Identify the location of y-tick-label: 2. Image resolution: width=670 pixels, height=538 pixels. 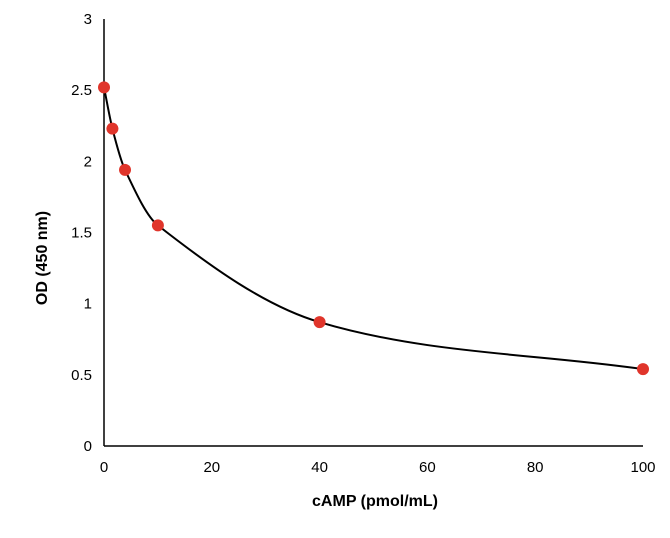
(88, 161).